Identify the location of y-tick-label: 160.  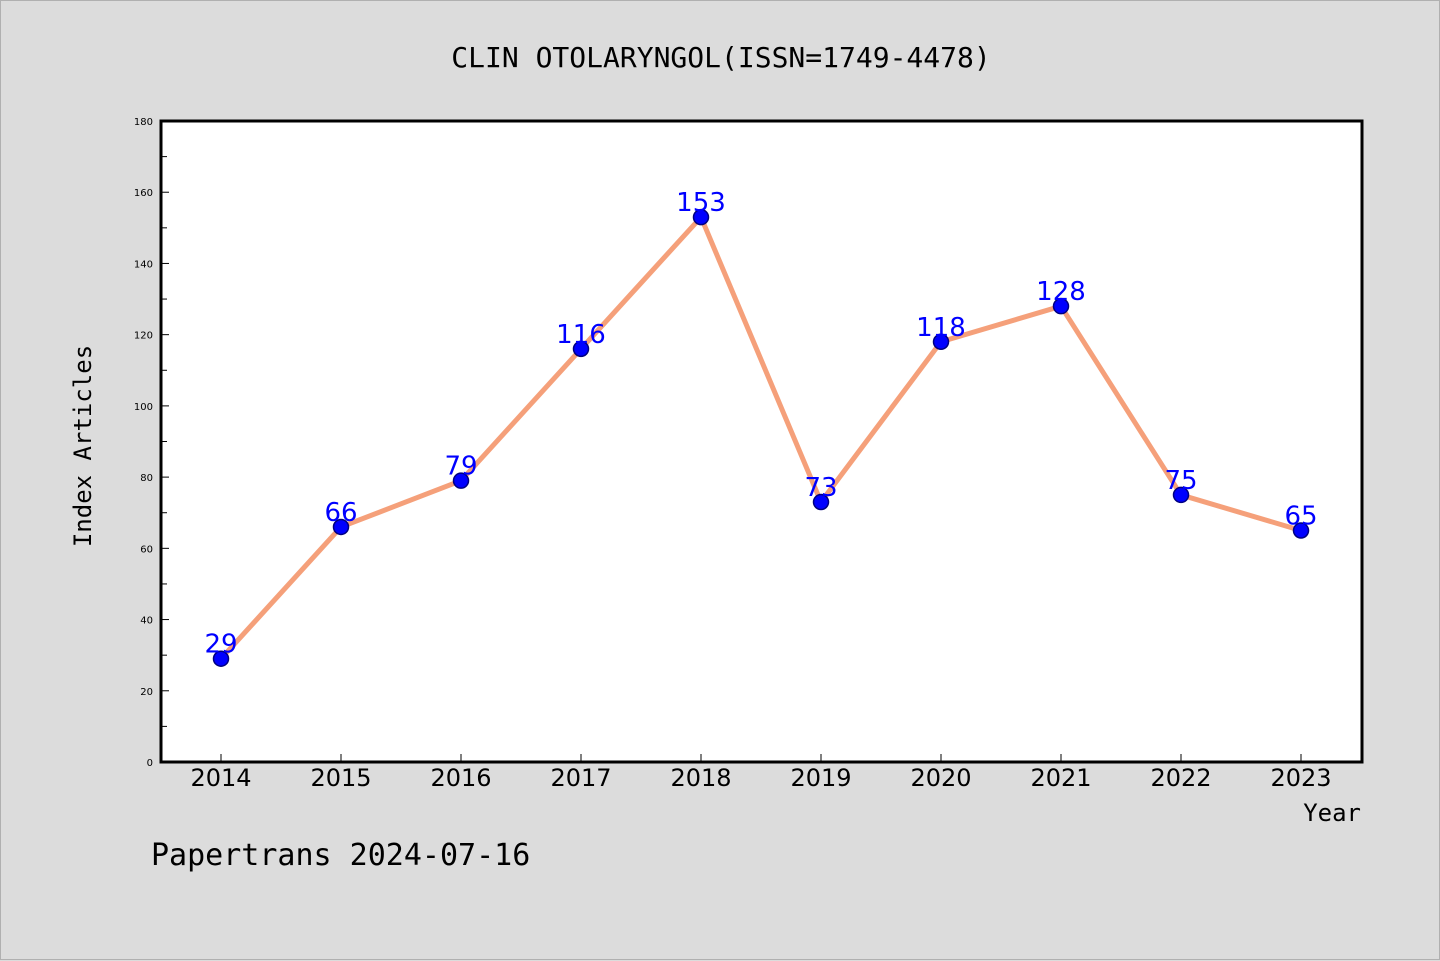
(143, 193).